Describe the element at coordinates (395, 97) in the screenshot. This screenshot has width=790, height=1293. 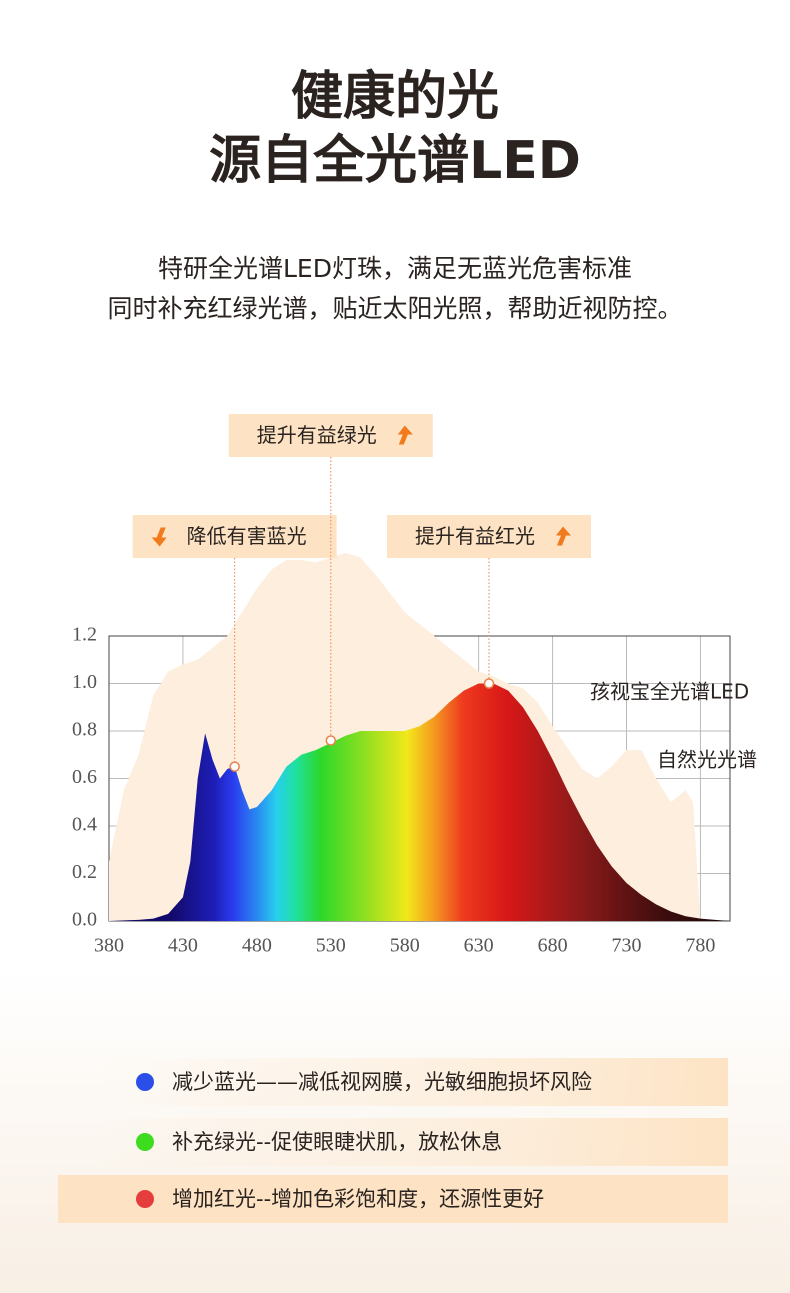
I see `title-line: 健康的光` at that location.